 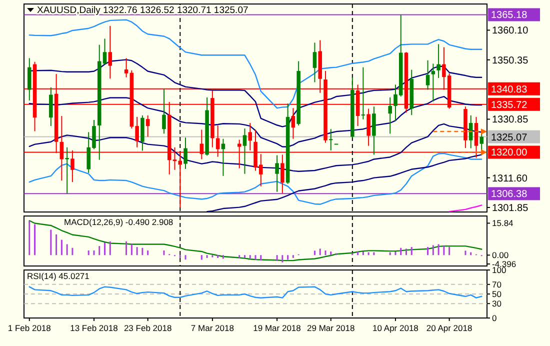 I want to click on y-tick-label: -4.396, so click(x=504, y=263).